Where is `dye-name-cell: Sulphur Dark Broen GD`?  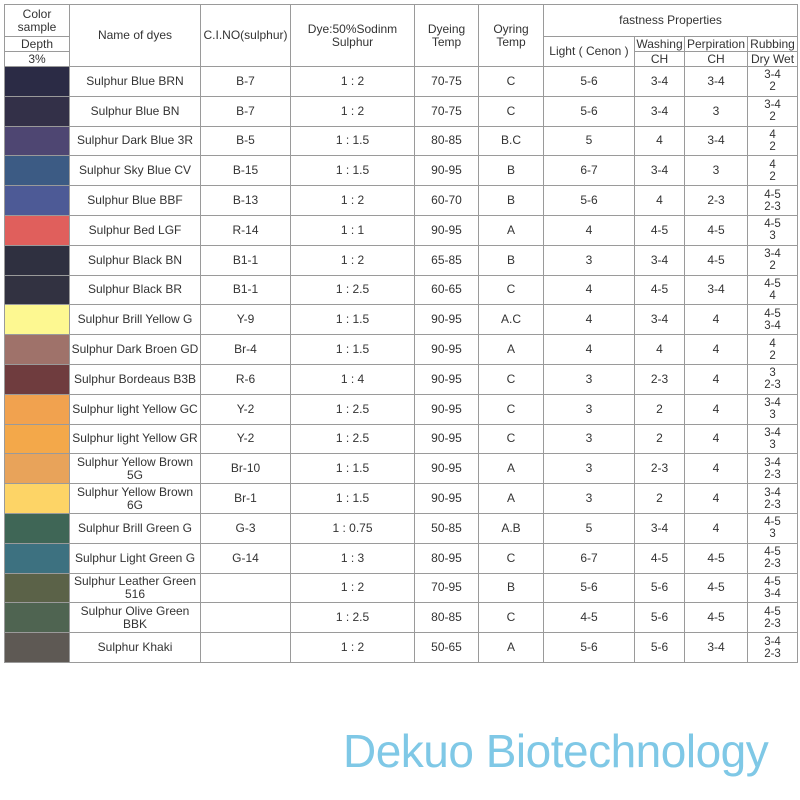
dye-name-cell: Sulphur Dark Broen GD is located at coordinates (135, 349).